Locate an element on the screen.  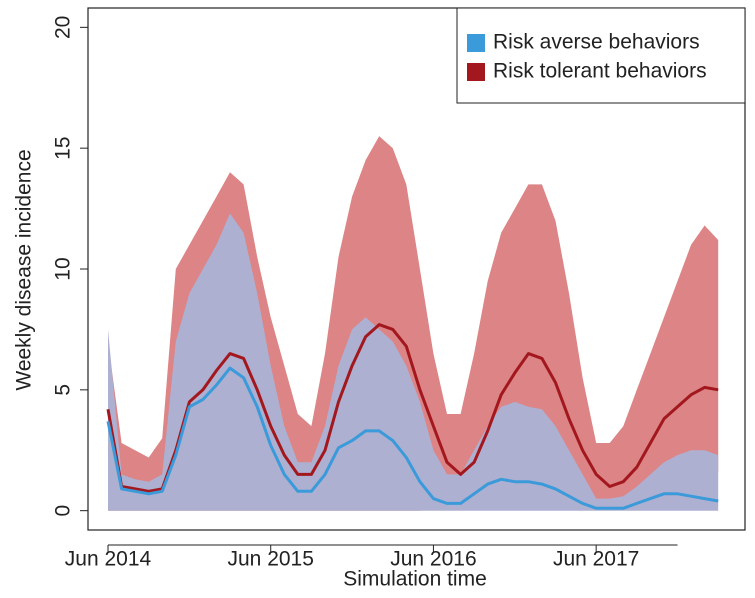
y-tick-label: 10 is located at coordinates (63, 268).